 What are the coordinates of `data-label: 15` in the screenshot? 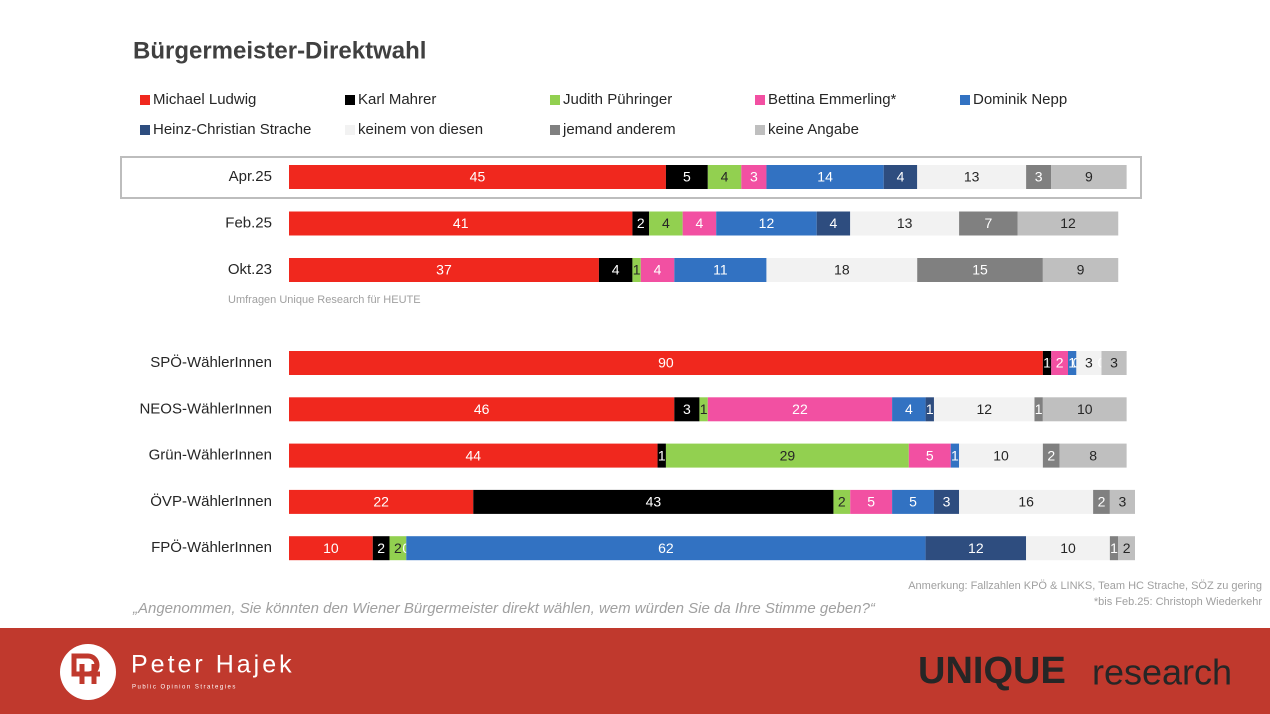 It's located at (980, 270).